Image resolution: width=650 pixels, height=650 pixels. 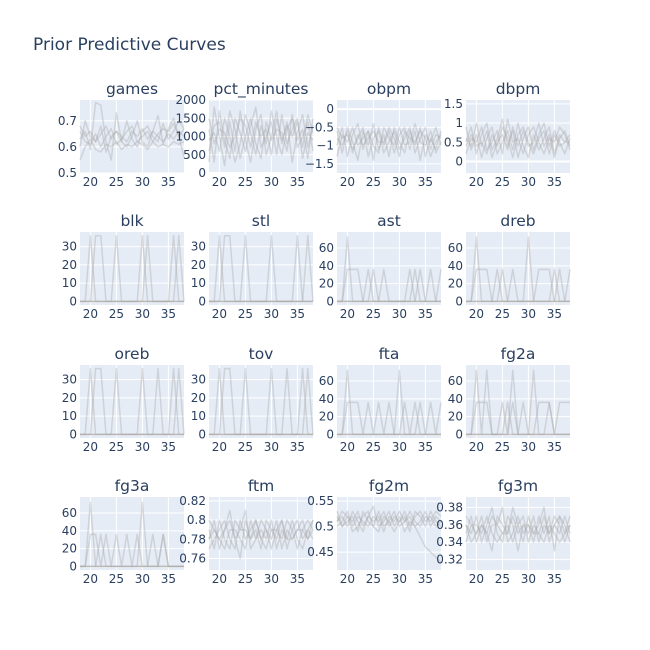 I want to click on y-tick-label: 0.32, so click(x=449, y=560).